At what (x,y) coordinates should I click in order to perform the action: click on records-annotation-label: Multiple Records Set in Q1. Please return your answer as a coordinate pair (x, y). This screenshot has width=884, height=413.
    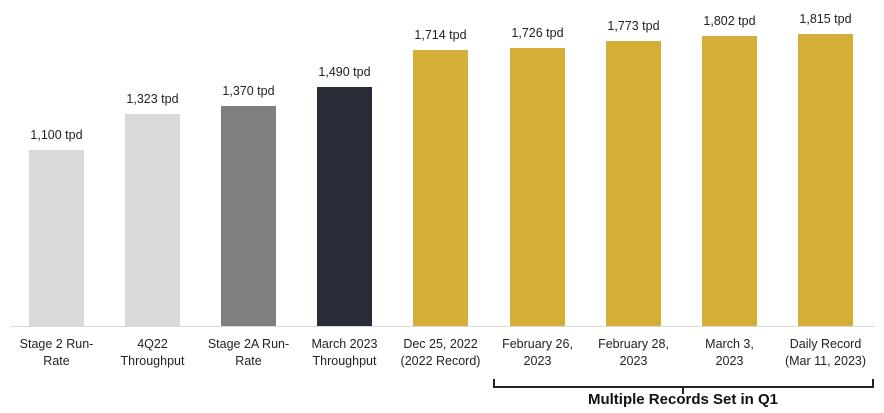
    Looking at the image, I should click on (683, 399).